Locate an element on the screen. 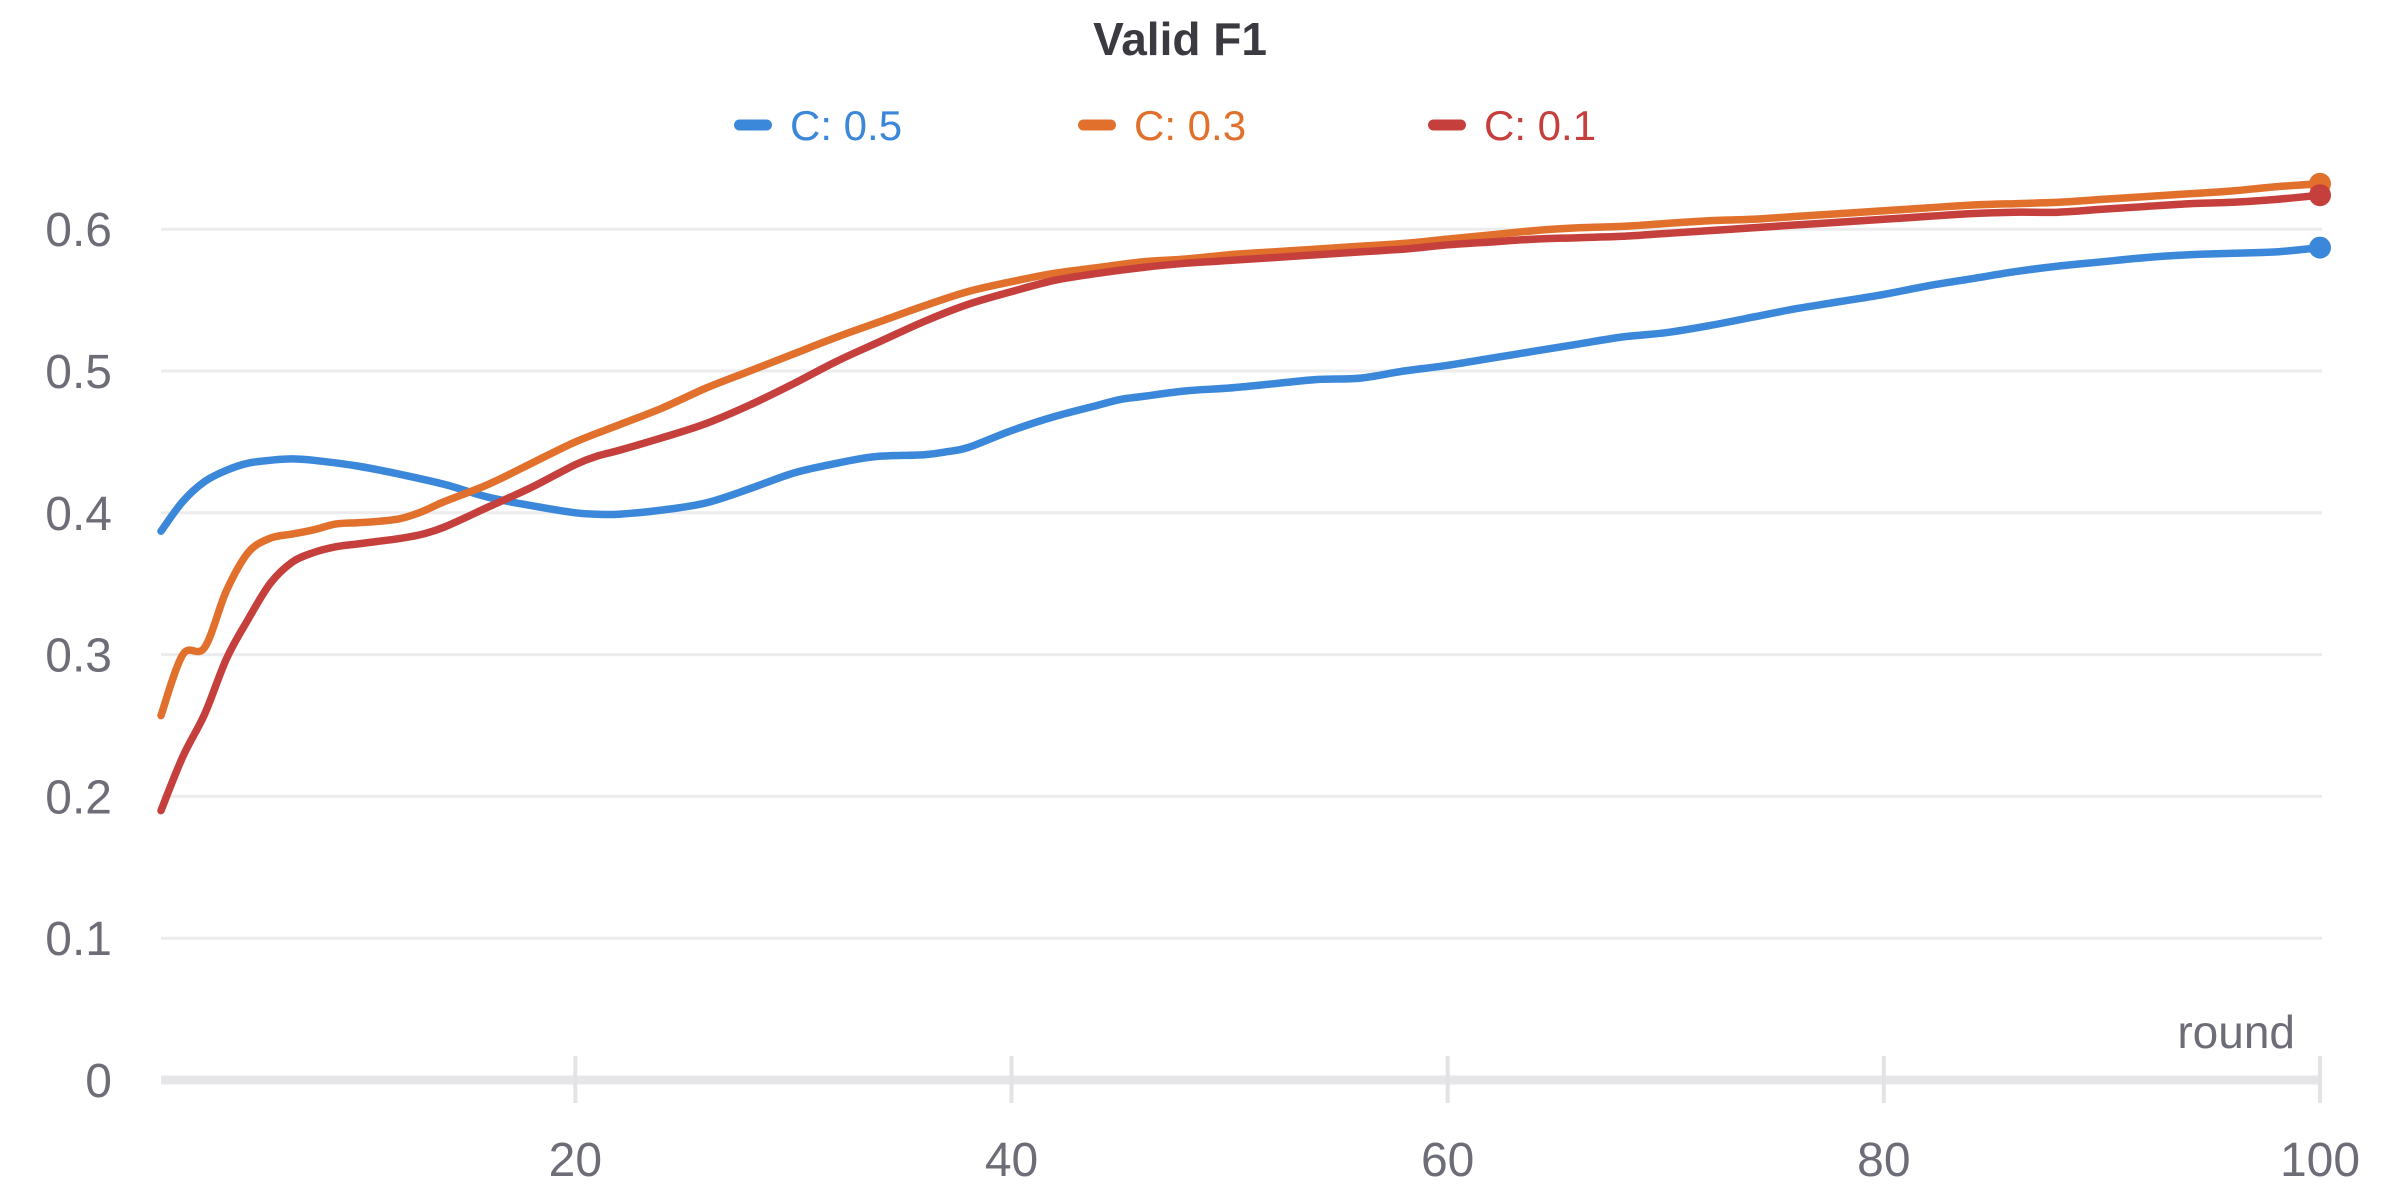 This screenshot has height=1200, width=2400. legend-label: C: 0.3 is located at coordinates (1190, 125).